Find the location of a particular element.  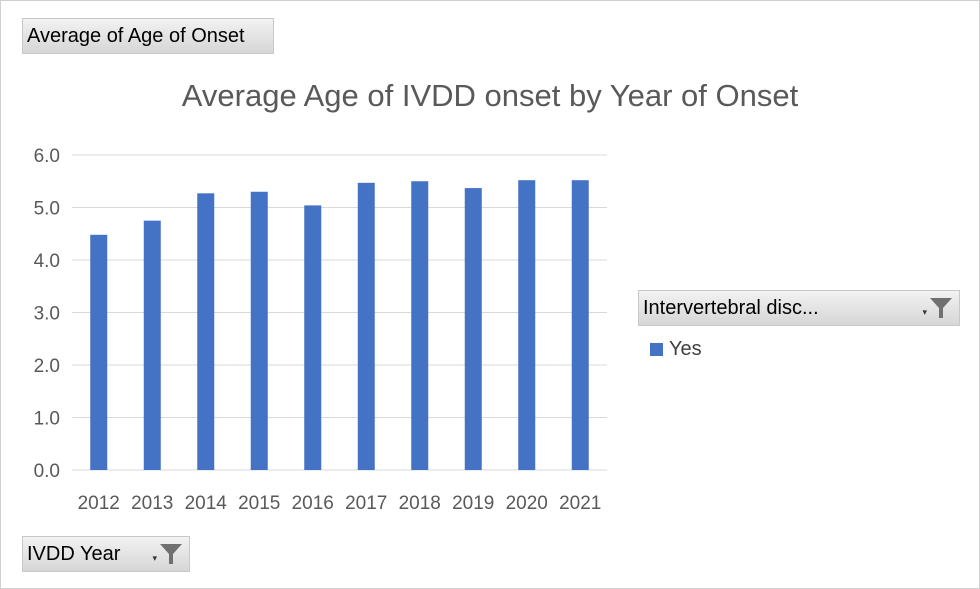

value-field-button: Average of Age of Onset is located at coordinates (148, 36).